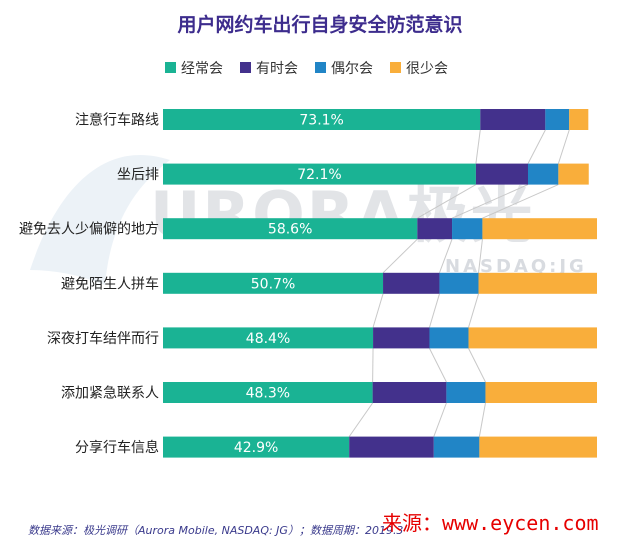 Image resolution: width=640 pixels, height=543 pixels. What do you see at coordinates (319, 24) in the screenshot?
I see `chart-title: 用户网约车出行自身安全防范意识` at bounding box center [319, 24].